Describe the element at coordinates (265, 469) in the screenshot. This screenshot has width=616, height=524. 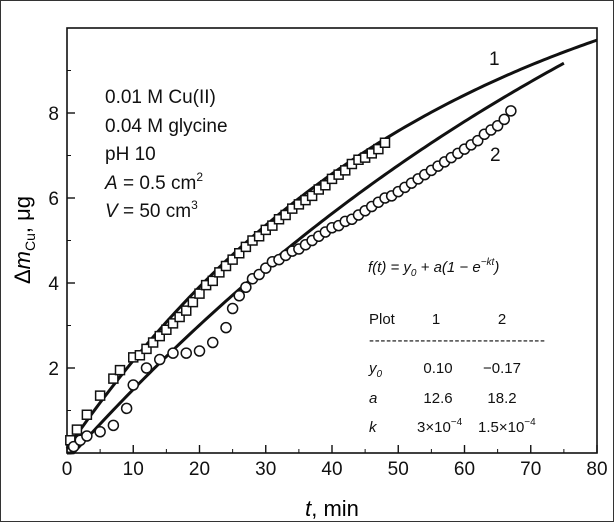
I see `x-tick-label: 30` at that location.